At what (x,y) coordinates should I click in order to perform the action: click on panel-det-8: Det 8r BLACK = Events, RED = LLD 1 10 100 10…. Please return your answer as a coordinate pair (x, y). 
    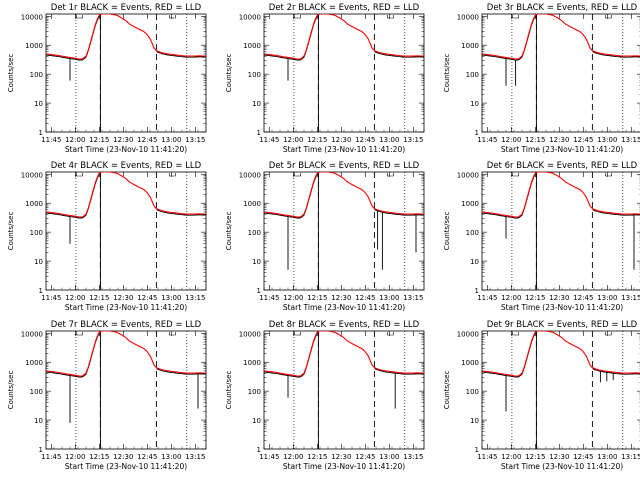
    Looking at the image, I should click on (325, 395).